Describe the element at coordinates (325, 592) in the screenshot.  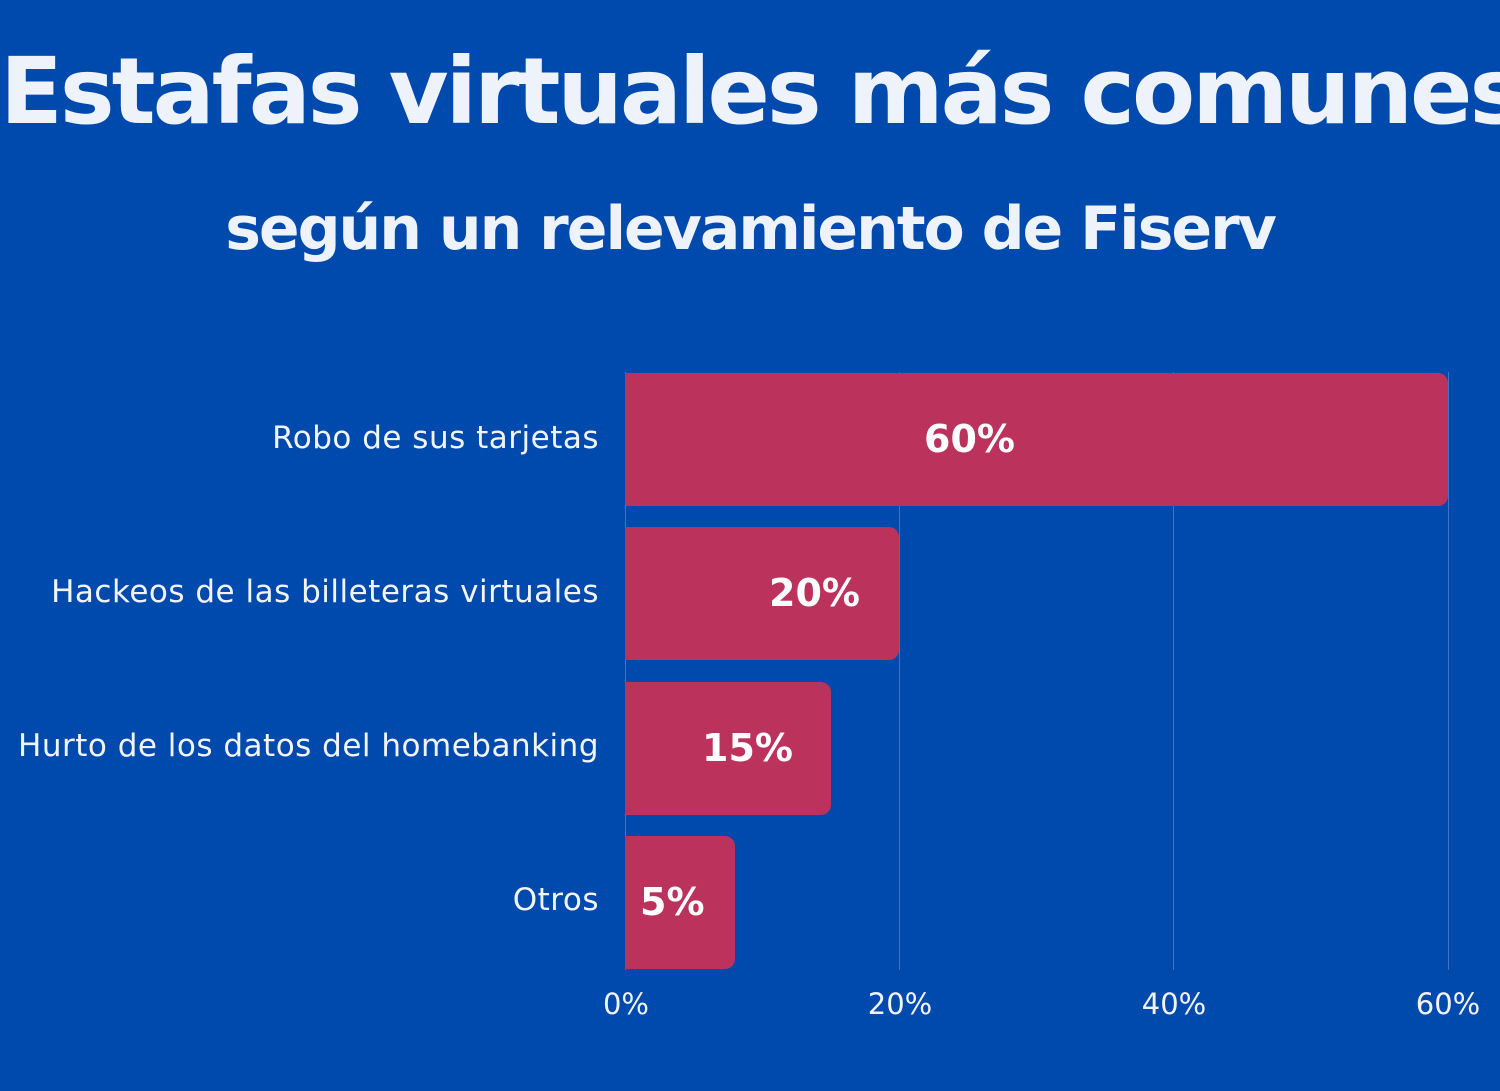
I see `category-label: Hackeos de las billeteras virtuales` at that location.